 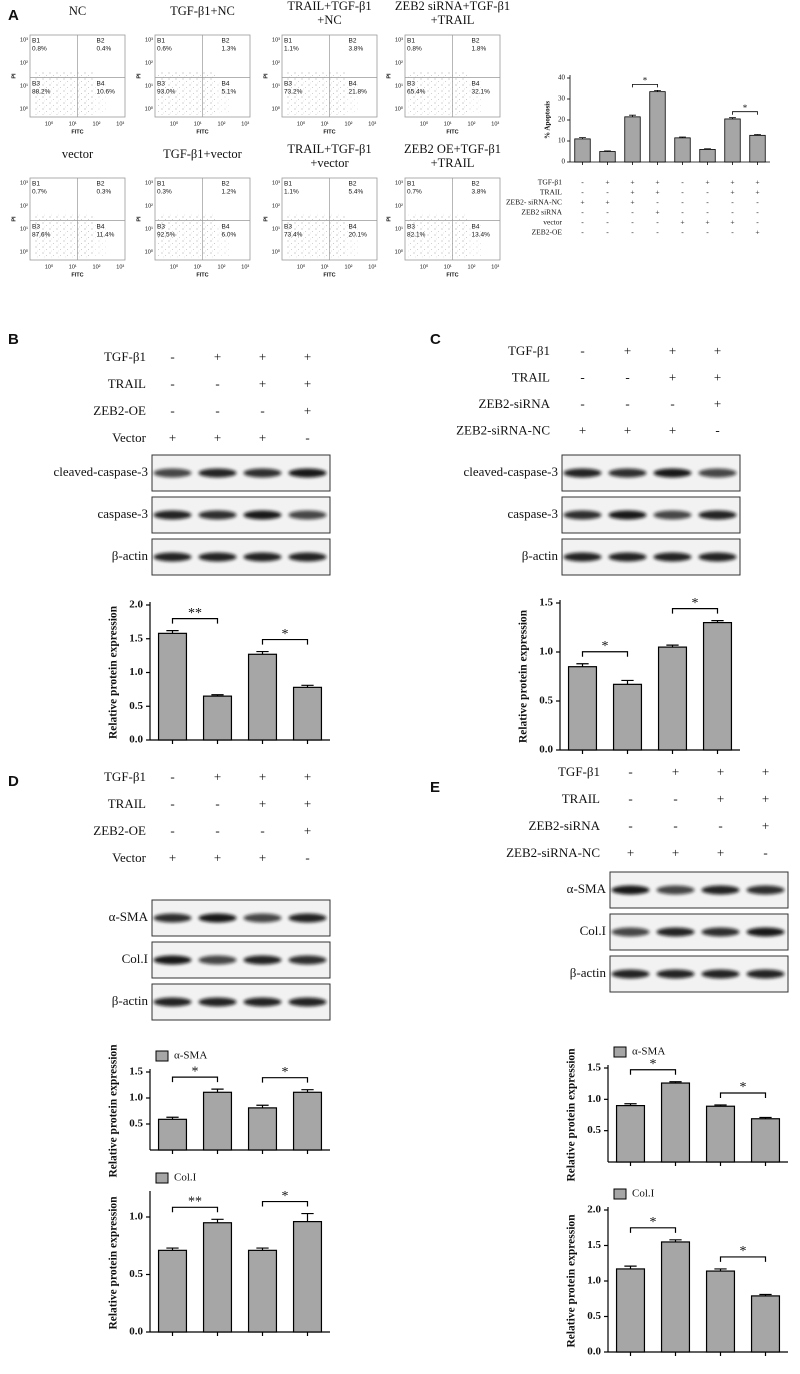 I want to click on flow-speckle, so click(x=91, y=240).